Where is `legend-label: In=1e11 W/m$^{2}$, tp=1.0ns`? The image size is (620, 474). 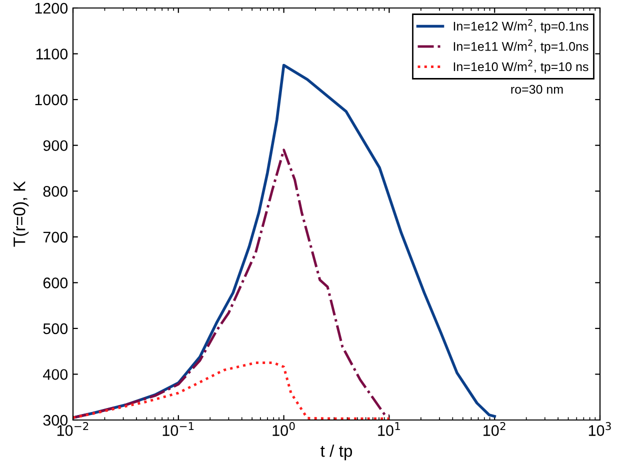 legend-label: In=1e11 W/m$^{2}$, tp=1.0ns is located at coordinates (521, 47).